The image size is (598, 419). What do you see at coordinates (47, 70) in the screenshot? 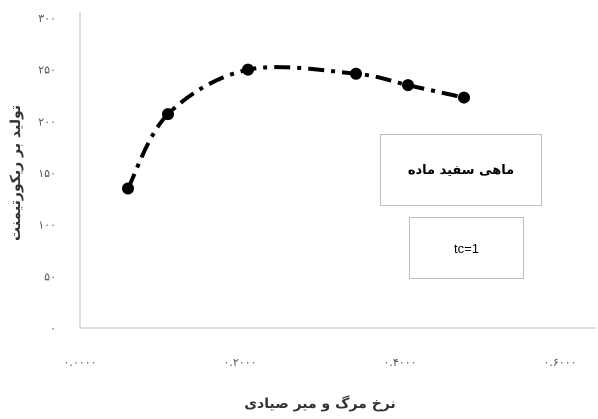
I see `y-tick-label: ۲۵۰` at bounding box center [47, 70].